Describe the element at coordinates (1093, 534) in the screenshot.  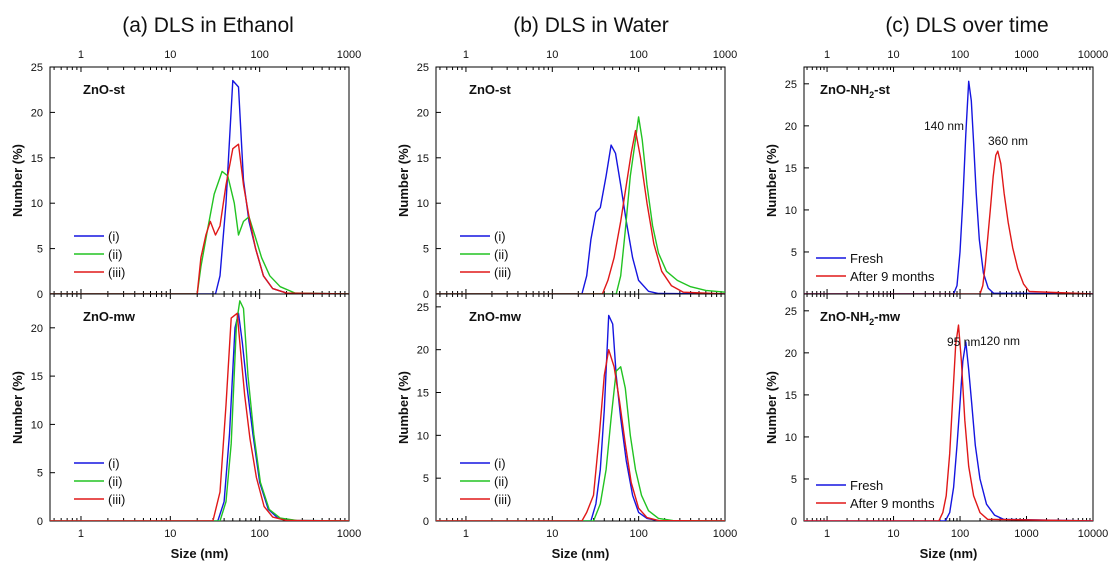
I see `x-tick-label: 10000` at that location.